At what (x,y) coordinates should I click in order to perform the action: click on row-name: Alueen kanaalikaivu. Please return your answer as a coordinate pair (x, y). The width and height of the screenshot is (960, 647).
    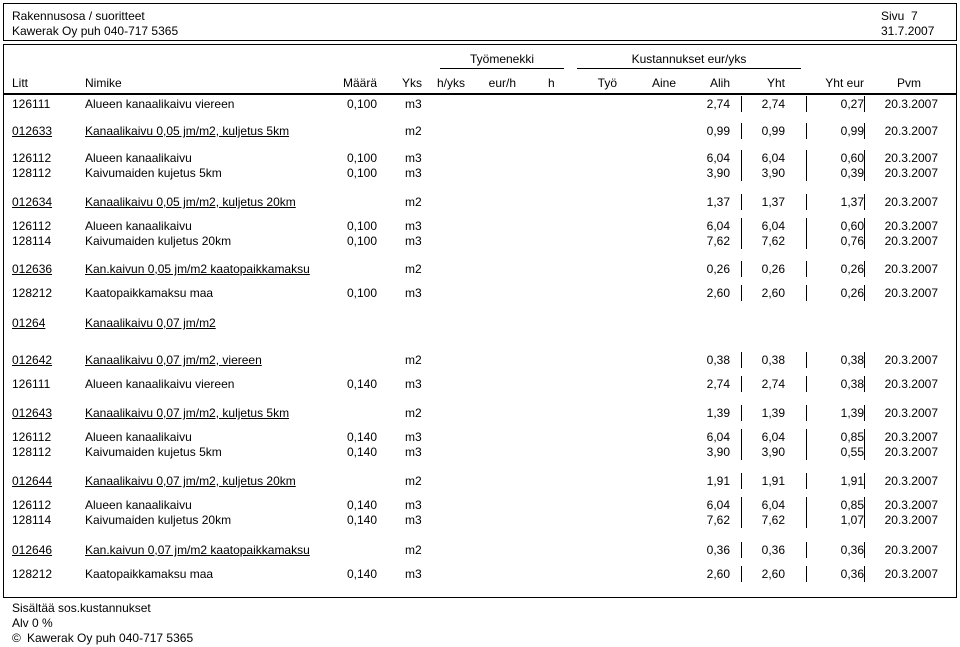
    Looking at the image, I should click on (138, 158).